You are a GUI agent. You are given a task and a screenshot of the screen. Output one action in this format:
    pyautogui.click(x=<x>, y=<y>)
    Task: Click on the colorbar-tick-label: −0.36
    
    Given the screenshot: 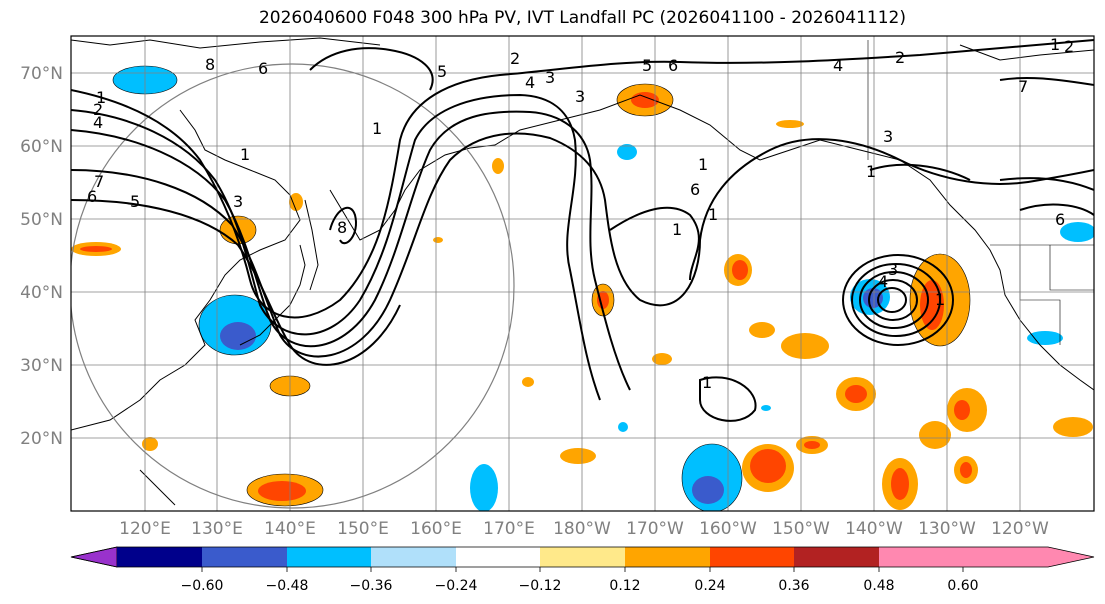 What is the action you would take?
    pyautogui.click(x=371, y=586)
    